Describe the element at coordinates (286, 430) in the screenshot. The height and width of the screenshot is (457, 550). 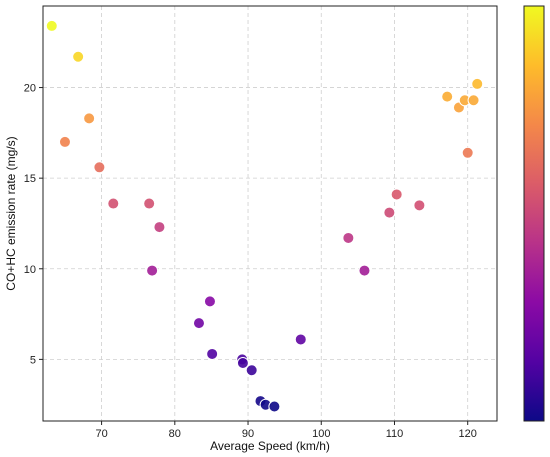
I see `x-axis-ticks: 70 80 90 100 110 120` at that location.